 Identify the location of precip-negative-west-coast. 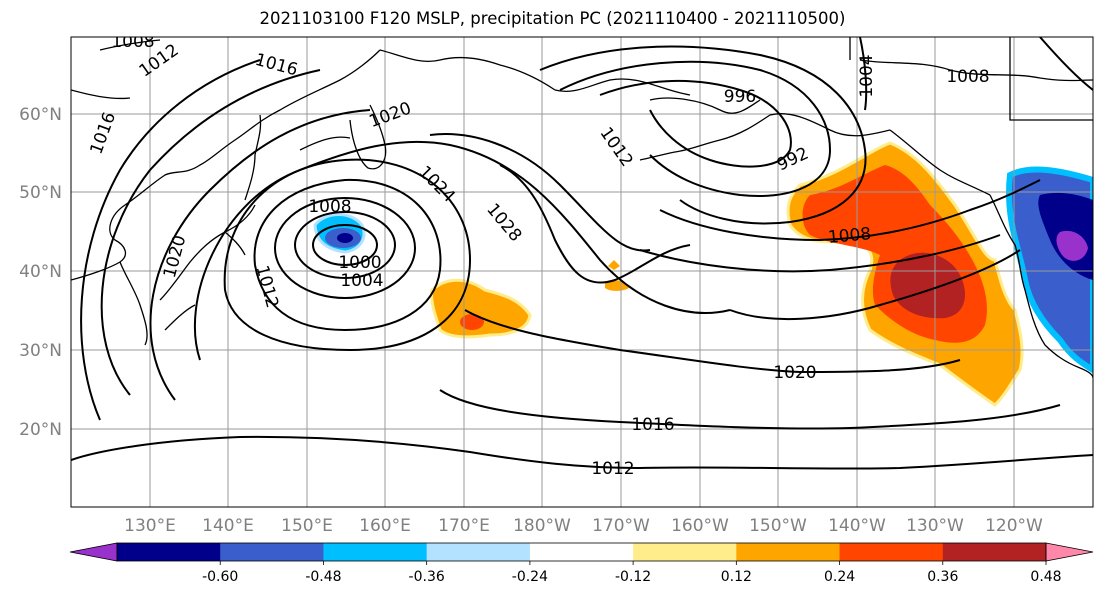
(1049, 270).